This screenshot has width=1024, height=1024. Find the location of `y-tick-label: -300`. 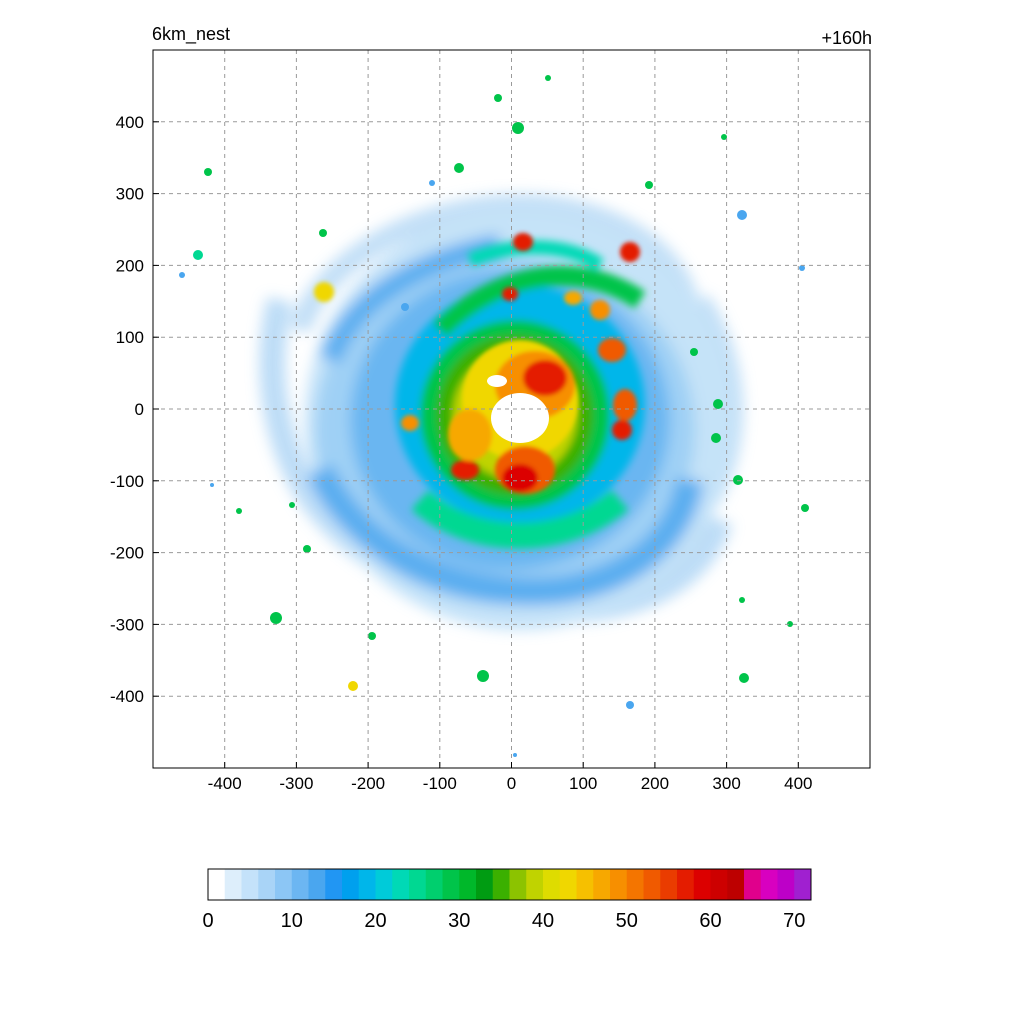

y-tick-label: -300 is located at coordinates (127, 624).